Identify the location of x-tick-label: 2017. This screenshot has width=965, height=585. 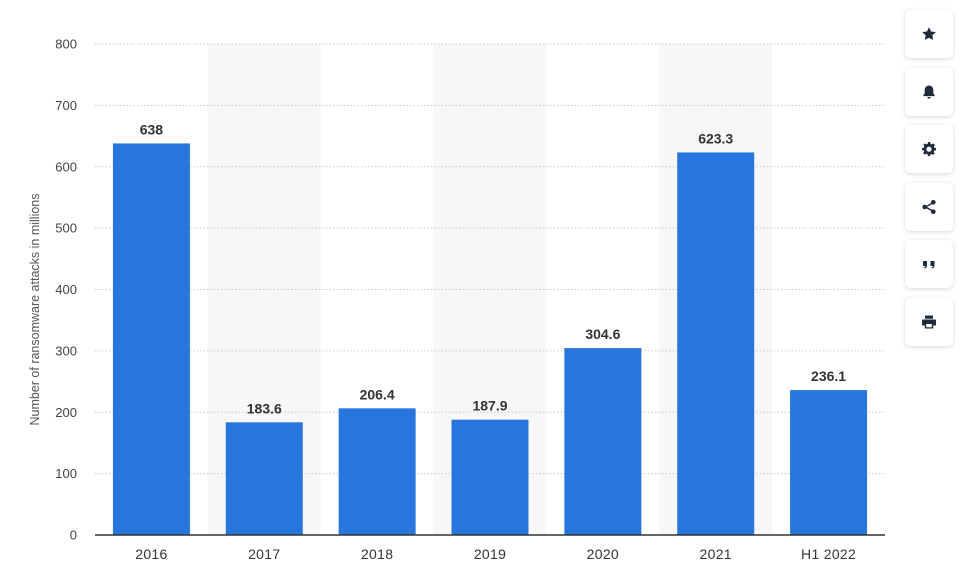
(264, 554).